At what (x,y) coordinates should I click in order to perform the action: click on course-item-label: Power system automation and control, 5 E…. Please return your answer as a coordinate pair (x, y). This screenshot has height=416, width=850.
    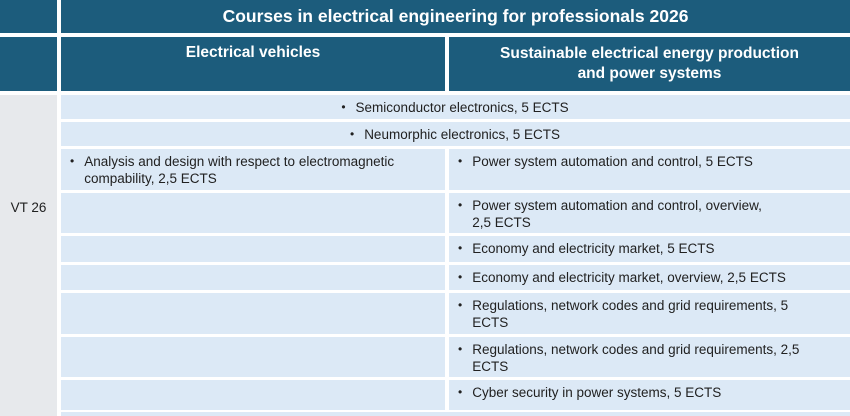
    Looking at the image, I should click on (612, 161).